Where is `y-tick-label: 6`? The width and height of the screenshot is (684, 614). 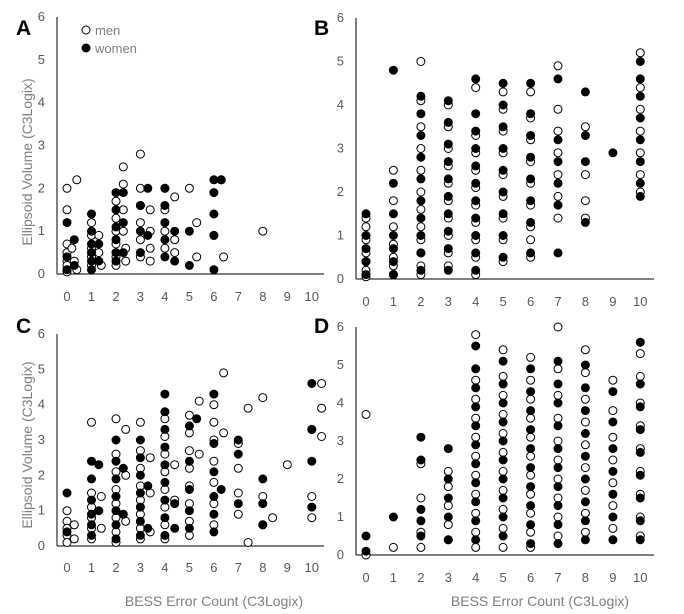
y-tick-label: 6 is located at coordinates (340, 17).